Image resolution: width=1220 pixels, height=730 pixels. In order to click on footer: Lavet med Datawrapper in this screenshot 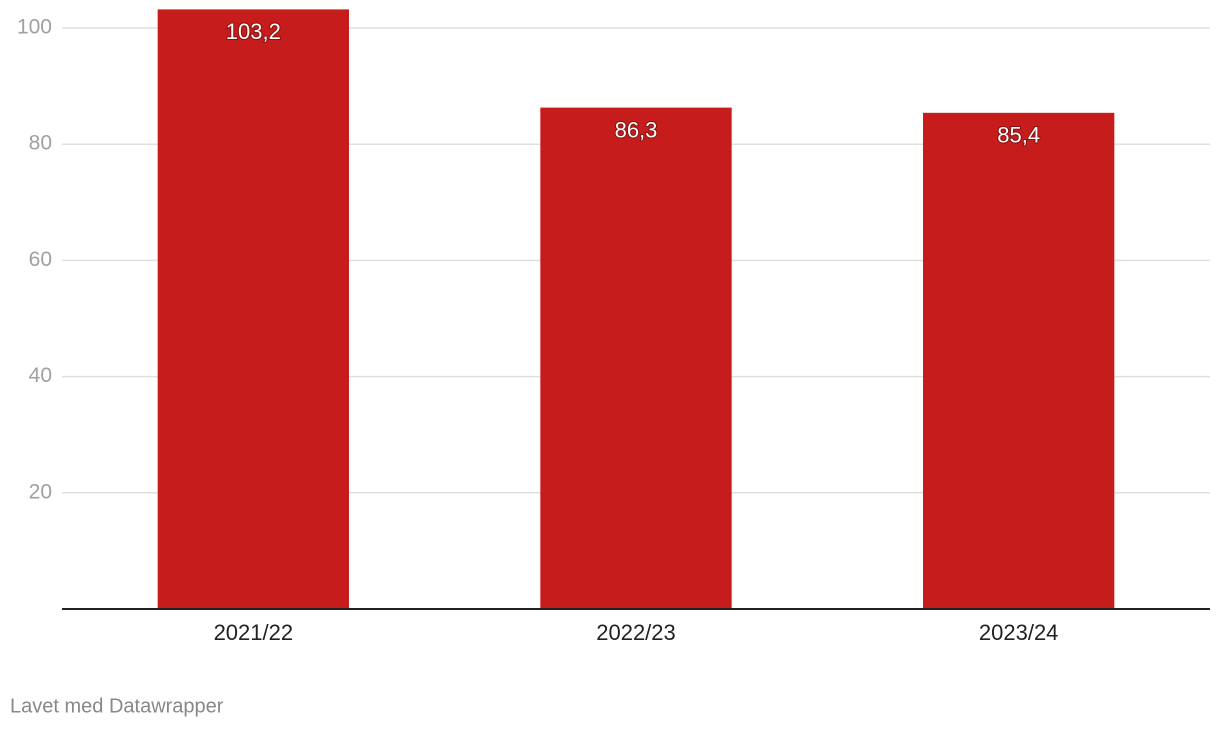, I will do `click(117, 706)`.